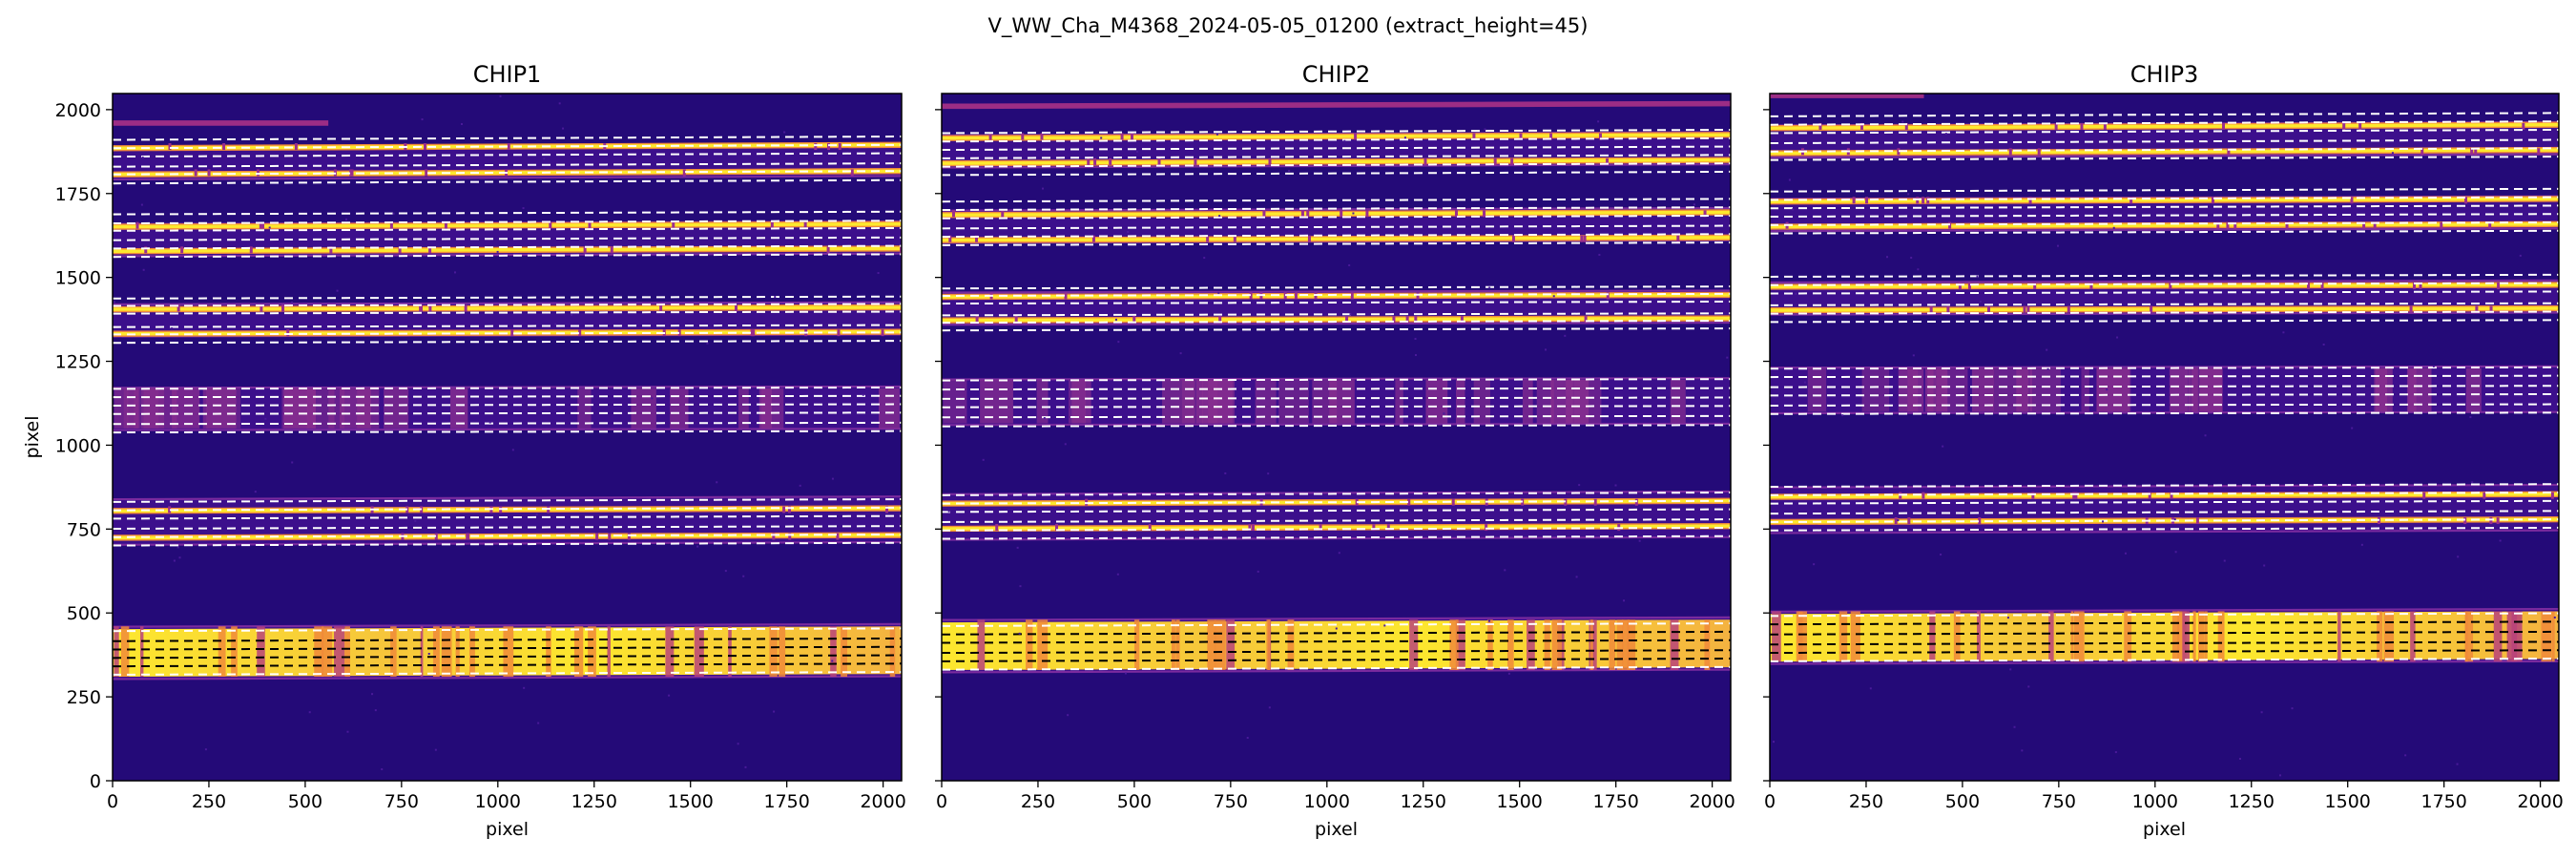 This screenshot has width=2576, height=859. What do you see at coordinates (2164, 297) in the screenshot?
I see `order-body` at bounding box center [2164, 297].